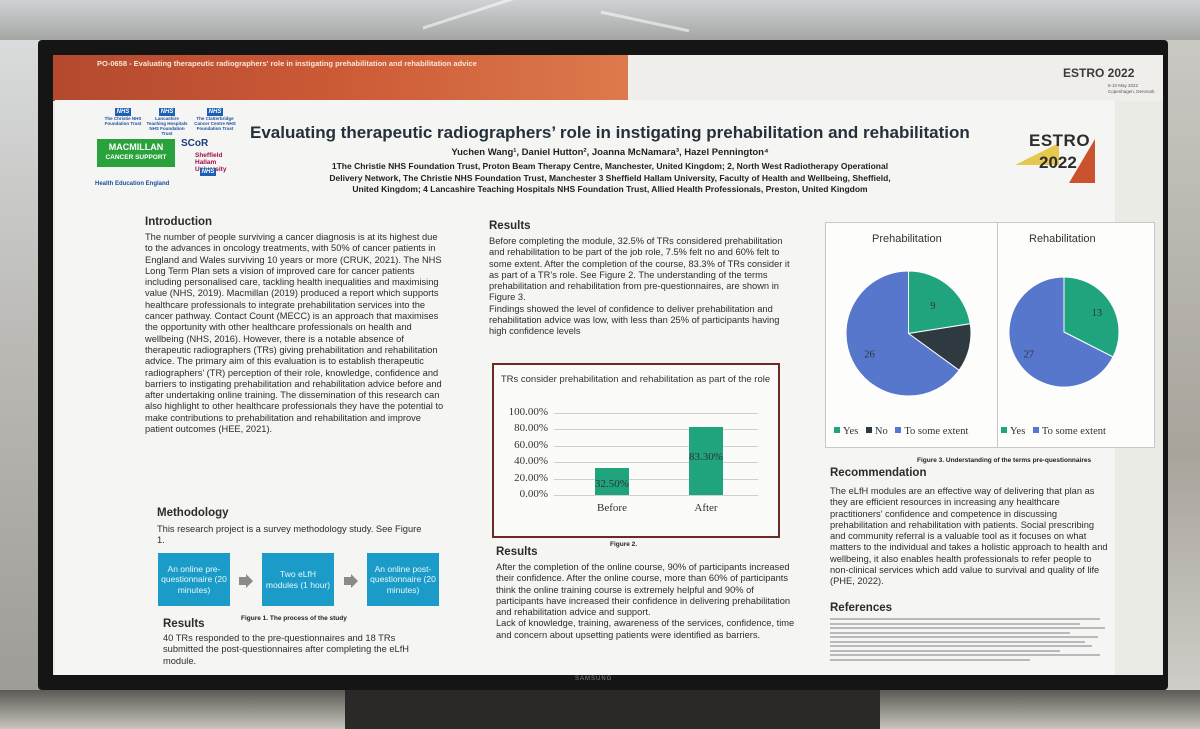  I want to click on pie-legend-prehab: Yes No To some extent, so click(901, 431).